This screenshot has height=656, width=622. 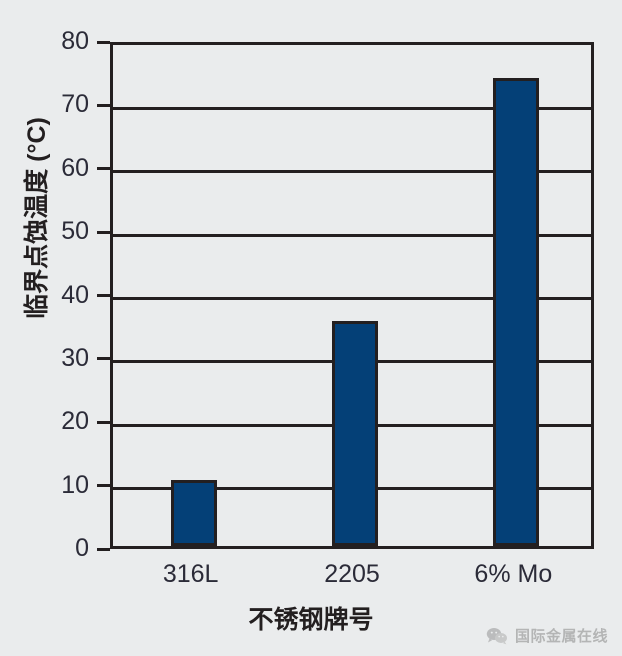 I want to click on y-tick-label: 20, so click(x=75, y=421).